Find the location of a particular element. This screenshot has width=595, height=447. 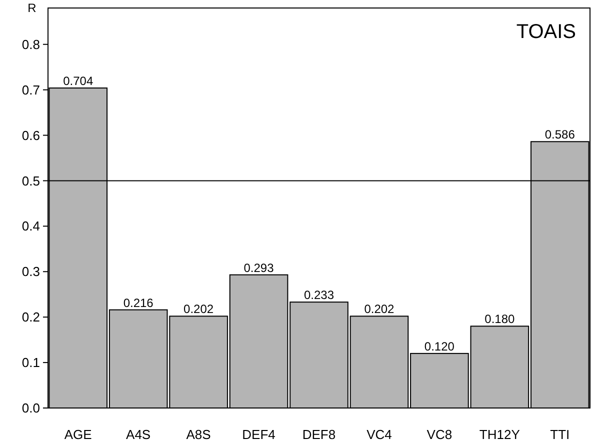

y-tick-label: 0.8 is located at coordinates (31, 44).